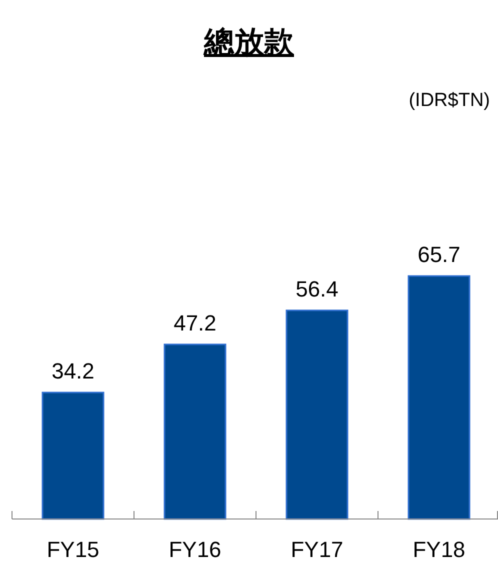 This screenshot has width=498, height=567. What do you see at coordinates (439, 549) in the screenshot?
I see `x-tick-label: FY18` at bounding box center [439, 549].